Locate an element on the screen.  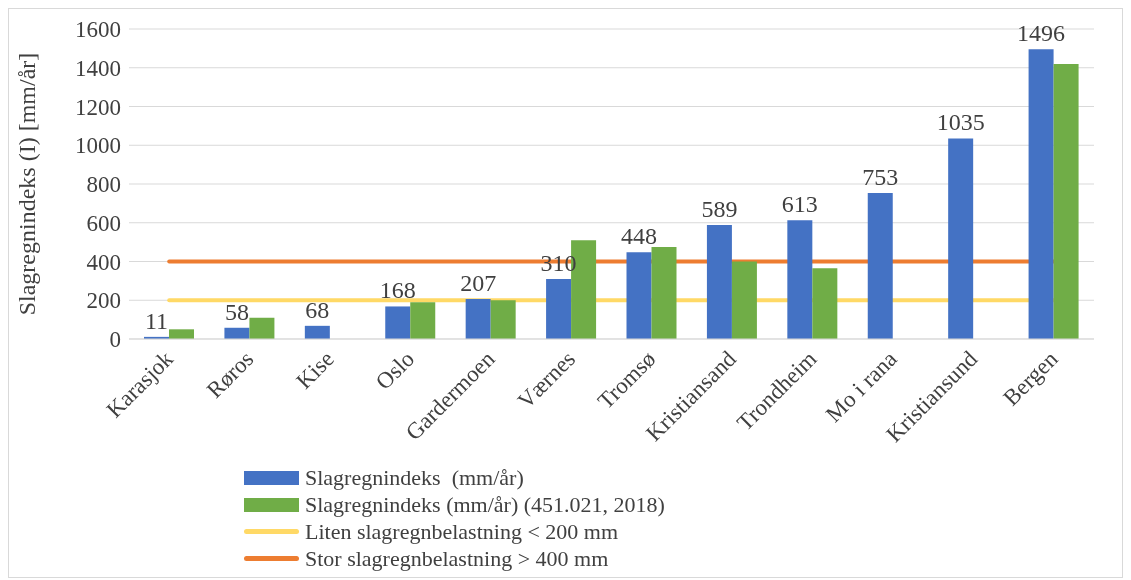
y-axis-title: Slagregnindeks (I) [mm/år] is located at coordinates (26, 184).